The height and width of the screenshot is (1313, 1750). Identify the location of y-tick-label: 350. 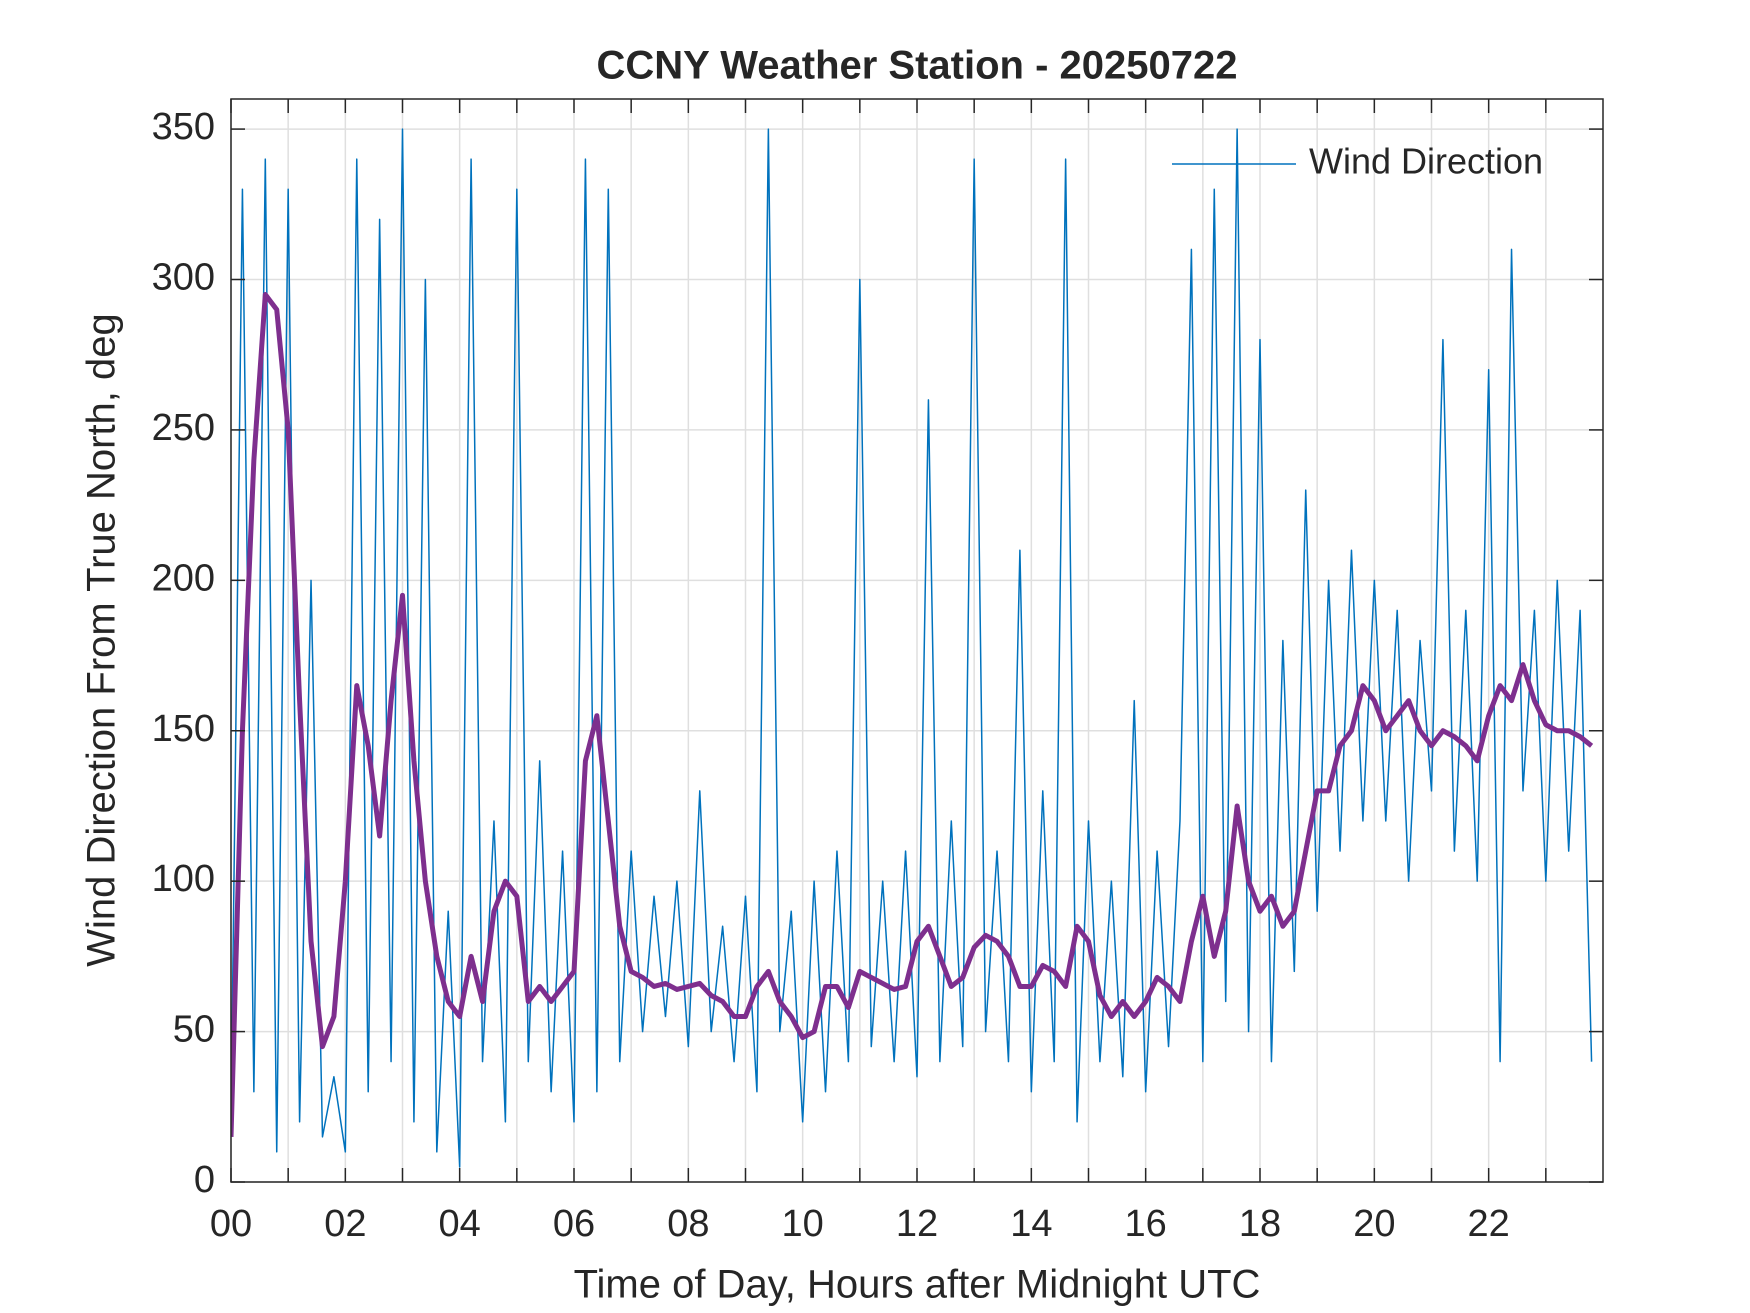
(183, 127).